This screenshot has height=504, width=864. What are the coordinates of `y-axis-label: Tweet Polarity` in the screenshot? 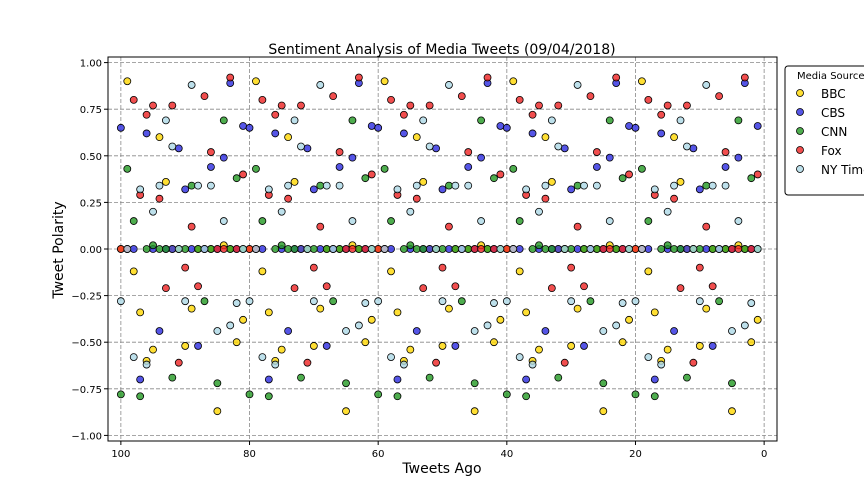 It's located at (59, 250).